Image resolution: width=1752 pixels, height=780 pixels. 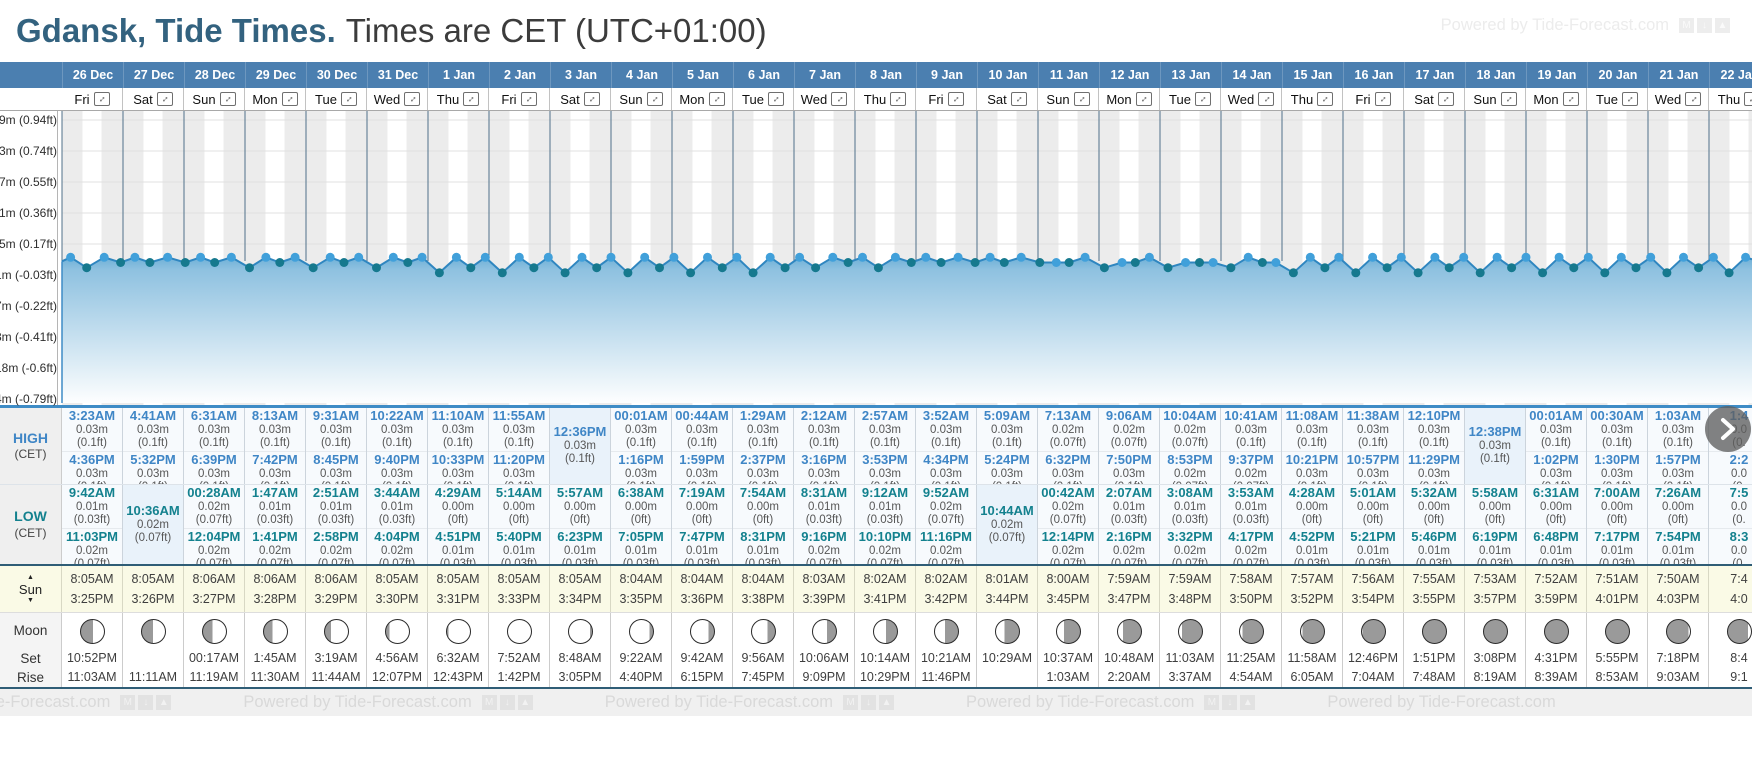 What do you see at coordinates (92, 429) in the screenshot?
I see `high-tide-entry: 3:23AM 0.03m (0.1ft)` at bounding box center [92, 429].